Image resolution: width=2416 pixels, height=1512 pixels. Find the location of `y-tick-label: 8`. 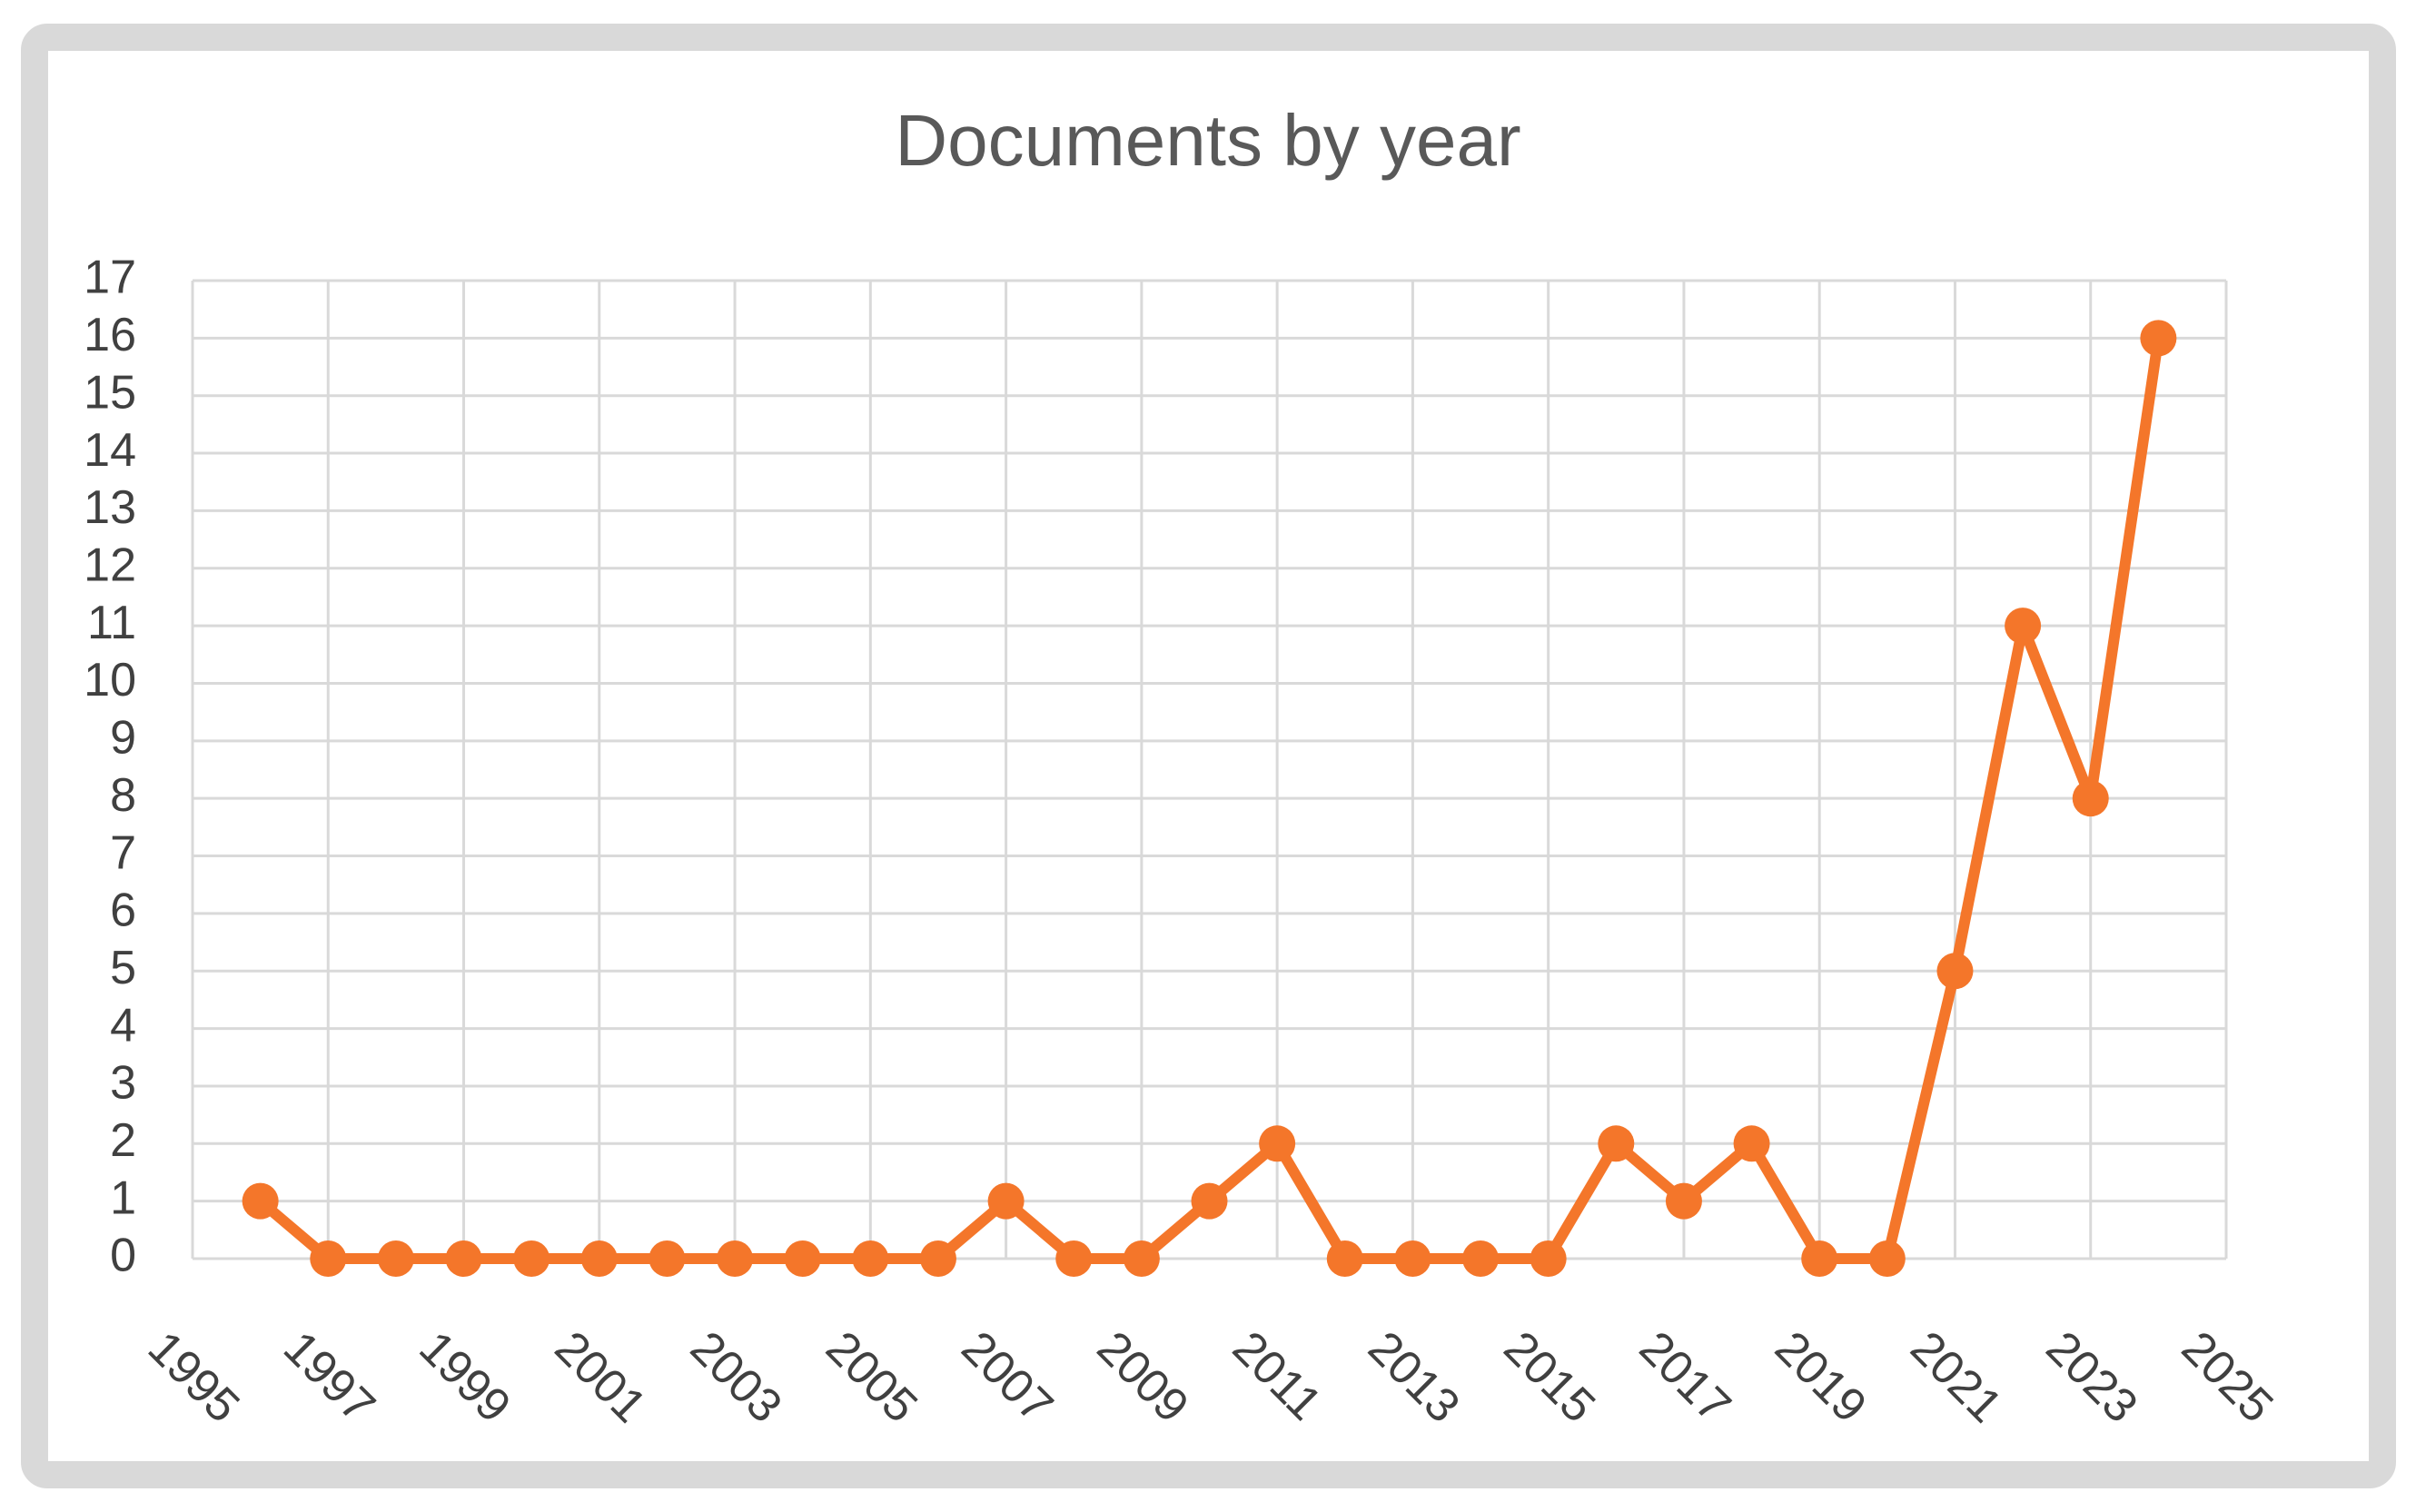

y-tick-label: 8 is located at coordinates (123, 796).